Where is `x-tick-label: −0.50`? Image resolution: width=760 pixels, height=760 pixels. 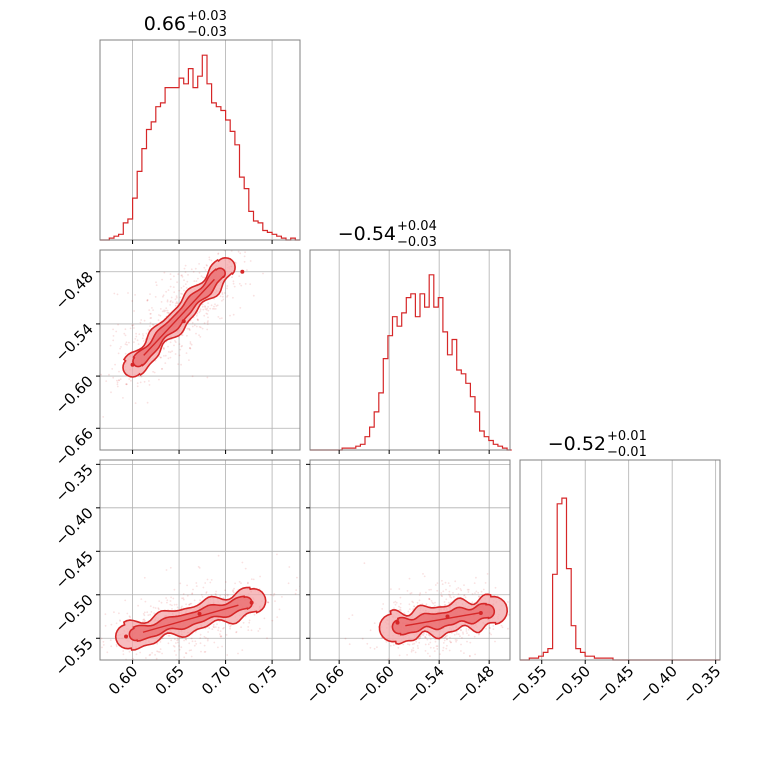 x-tick-label: −0.50 is located at coordinates (571, 684).